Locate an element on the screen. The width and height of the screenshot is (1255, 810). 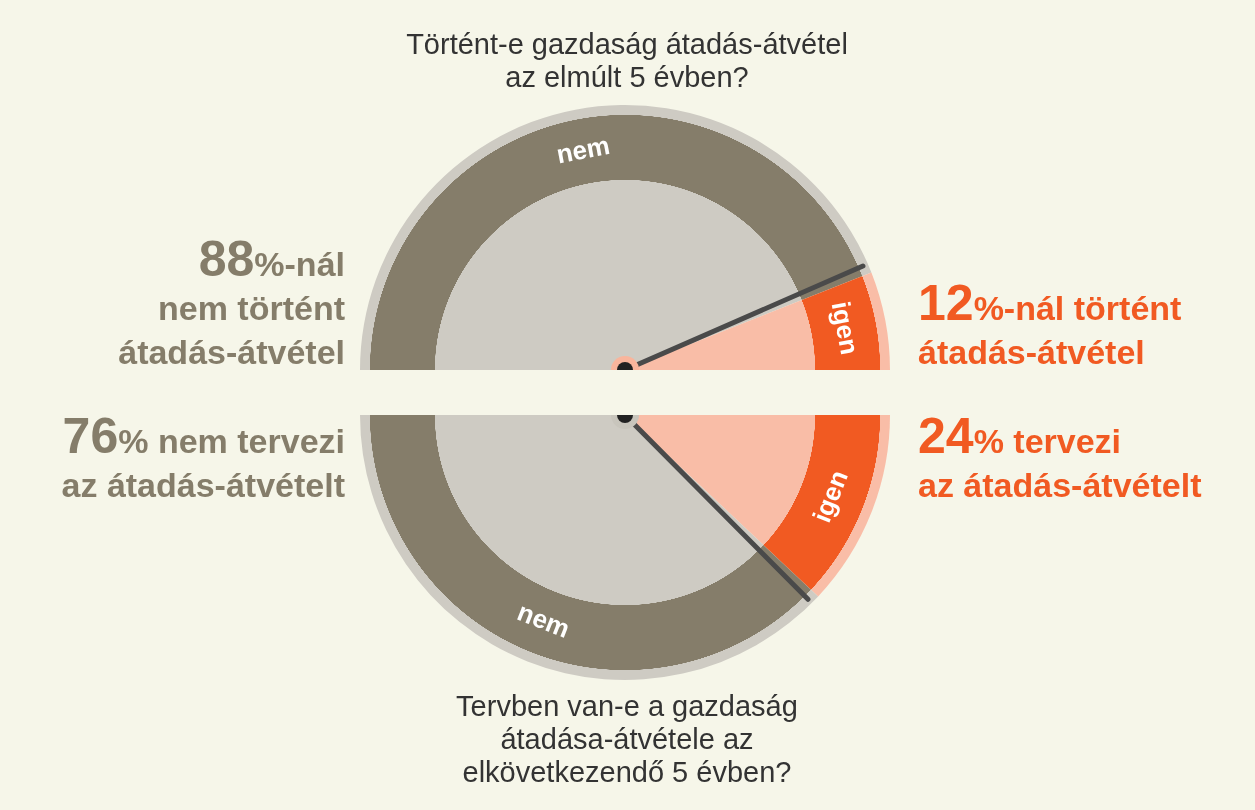
chart-title: Történt-e gazdaság átadás-átvétel az elmúlt 5 évben? is located at coordinates (627, 61).